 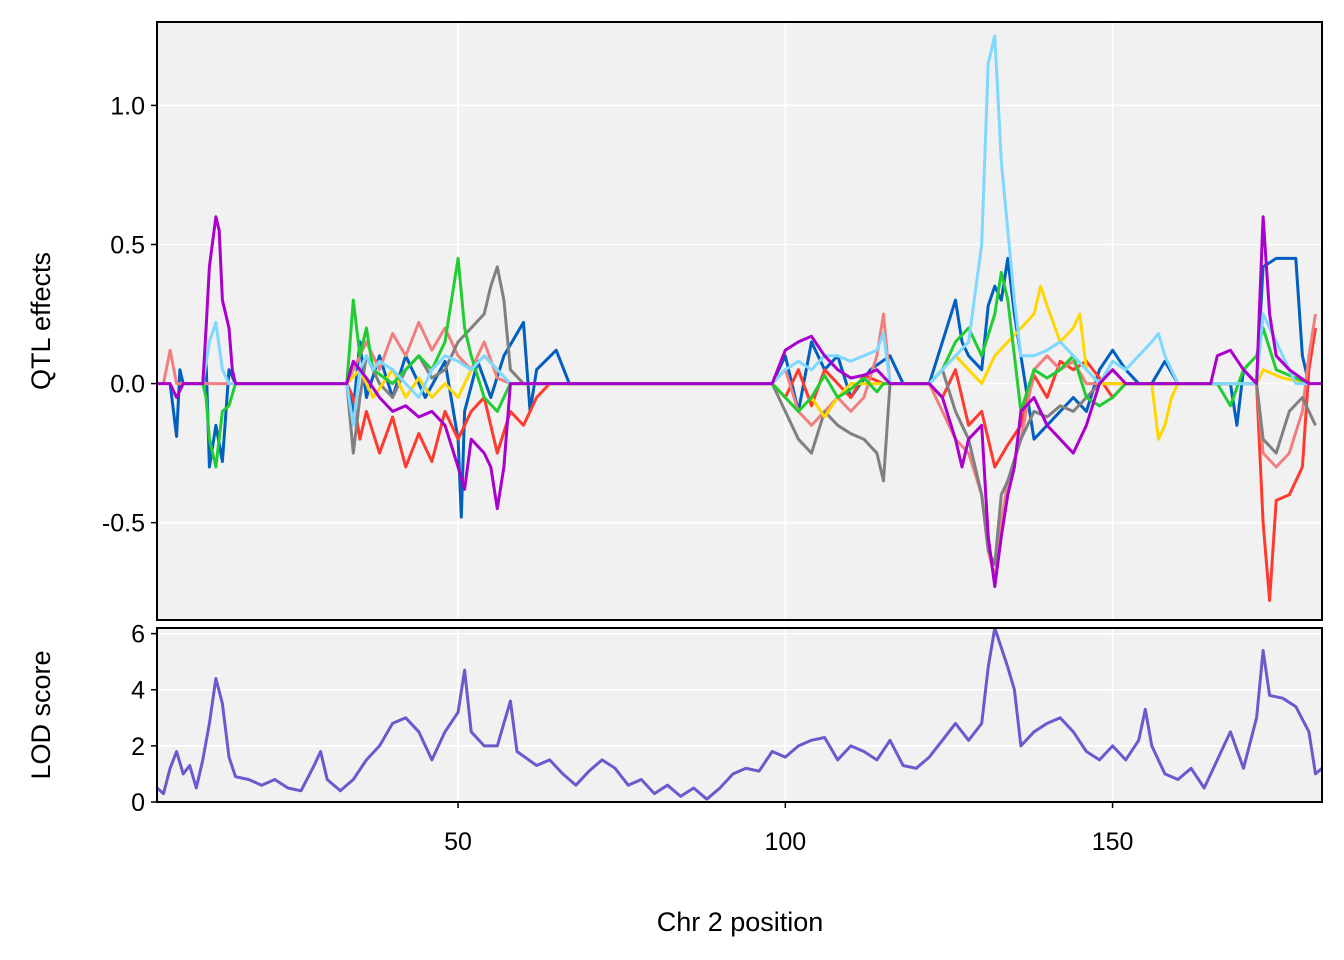 What do you see at coordinates (129, 315) in the screenshot?
I see `effects-y-ticks: 1.0 0.5 0.0 -0.5` at bounding box center [129, 315].